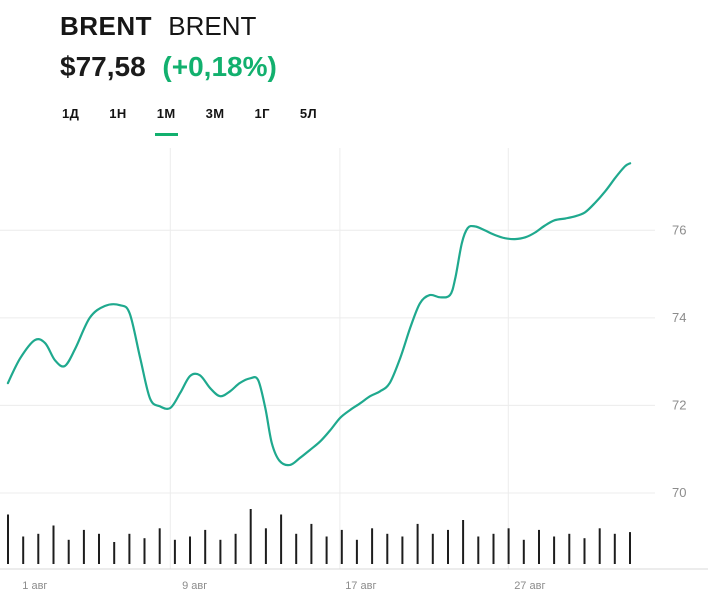 The height and width of the screenshot is (606, 708). I want to click on tab-1d: 1Д, so click(70, 121).